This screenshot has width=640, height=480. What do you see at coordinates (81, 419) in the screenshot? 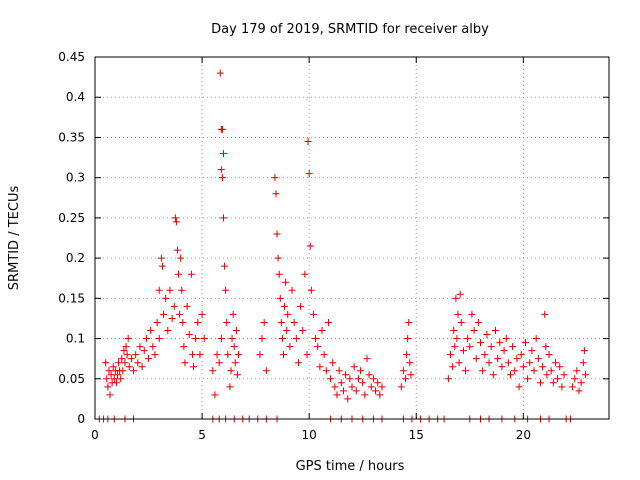
I see `y-tick-label: 0` at bounding box center [81, 419].